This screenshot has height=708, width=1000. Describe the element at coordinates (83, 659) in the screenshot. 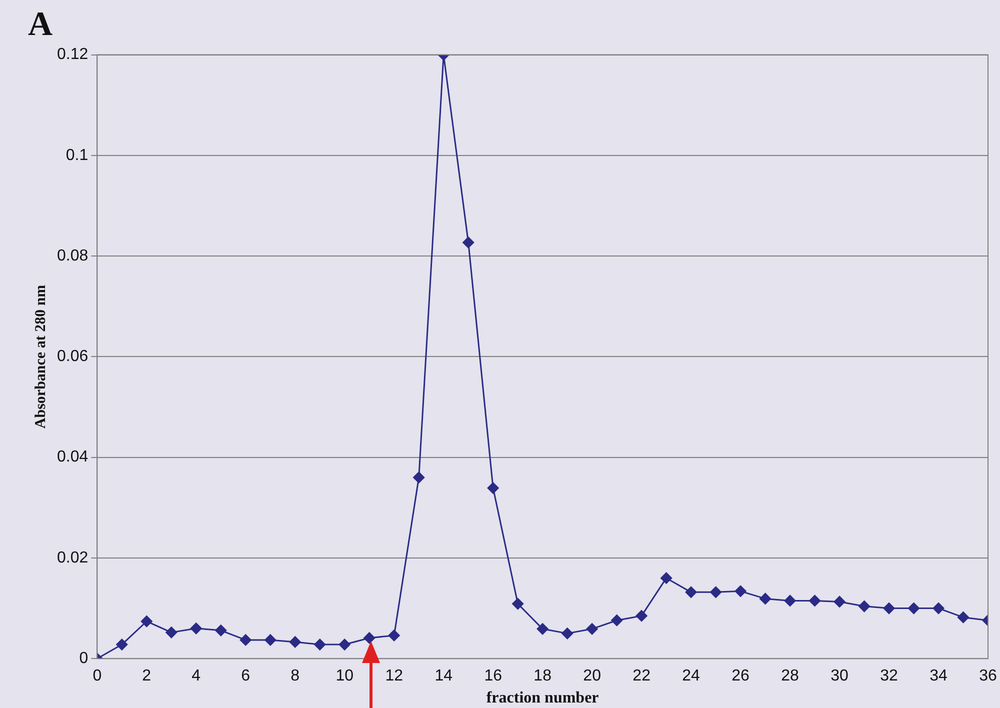

I see `y-tick-label: 0` at that location.